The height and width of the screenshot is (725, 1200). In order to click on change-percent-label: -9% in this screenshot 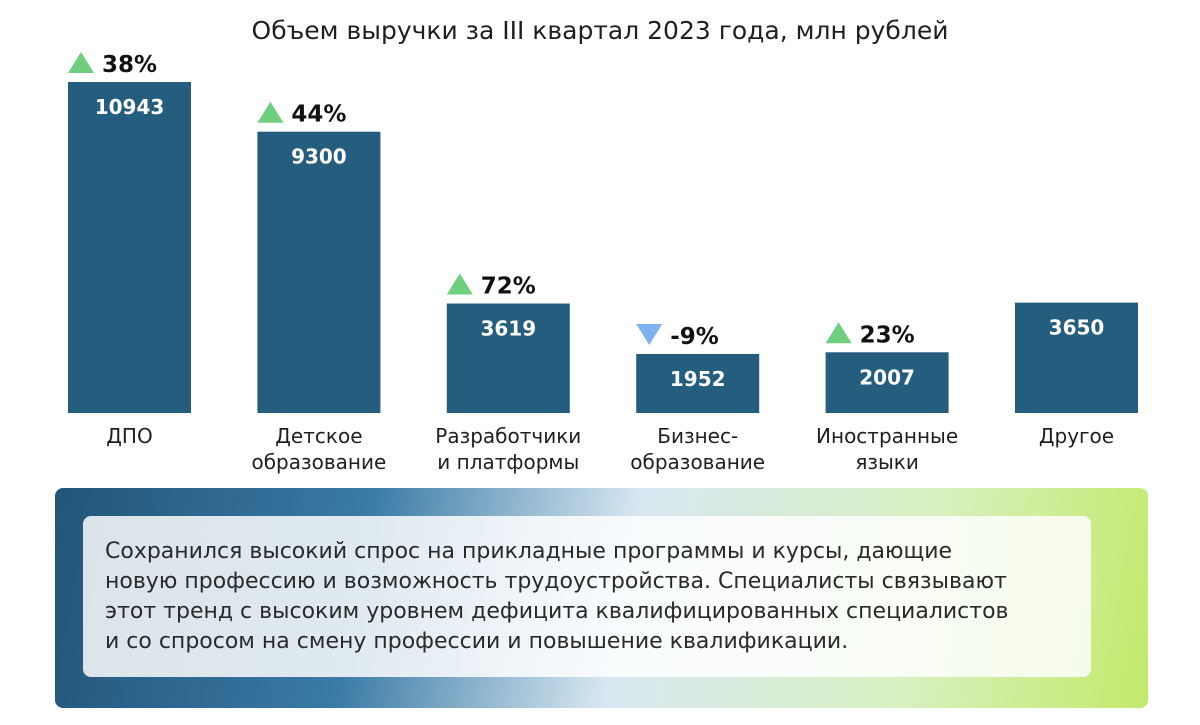, I will do `click(694, 337)`.